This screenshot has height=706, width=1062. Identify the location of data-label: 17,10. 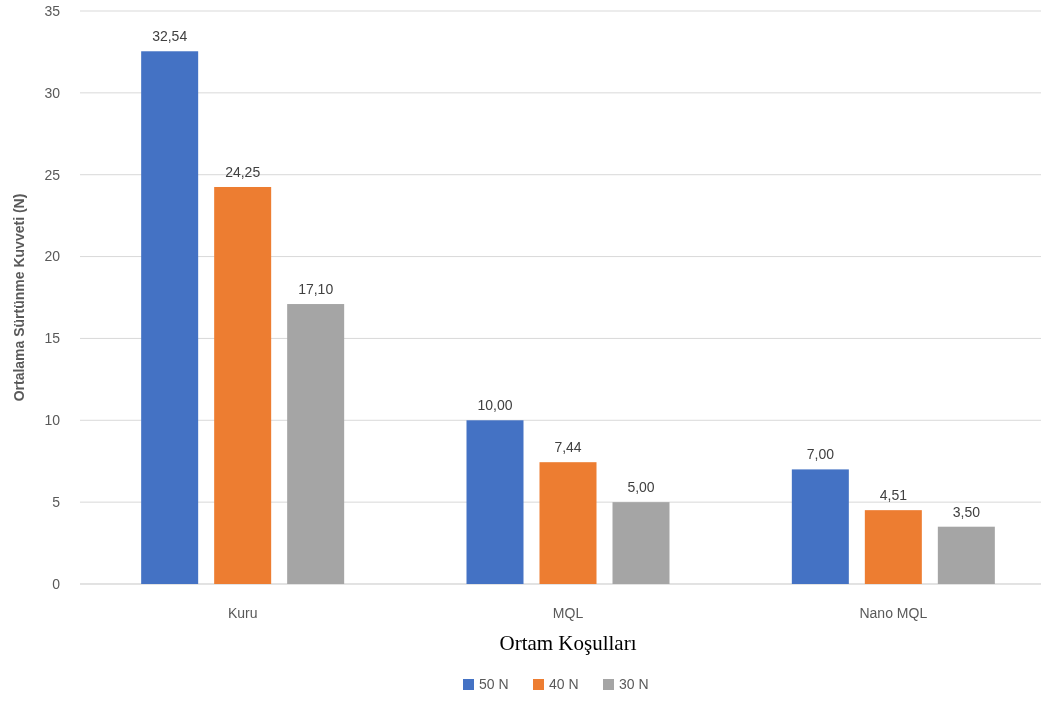
(316, 289).